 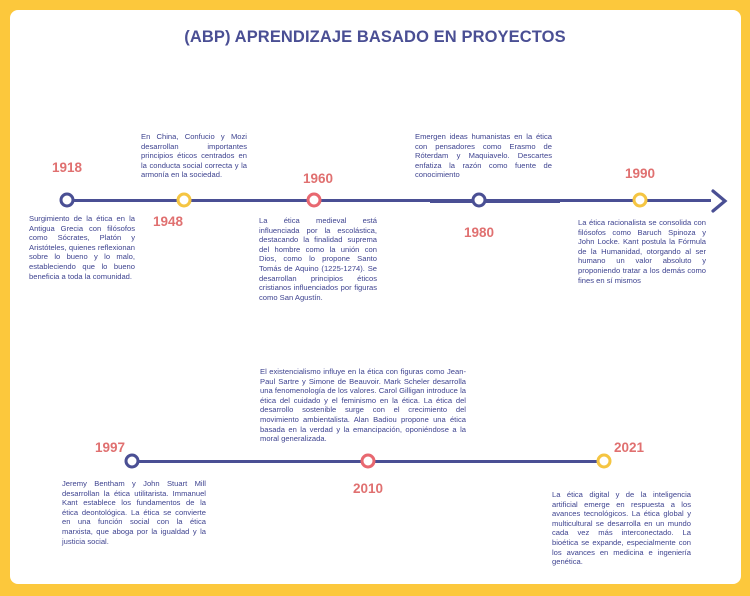 What do you see at coordinates (110, 447) in the screenshot?
I see `event-year-1997: 1997` at bounding box center [110, 447].